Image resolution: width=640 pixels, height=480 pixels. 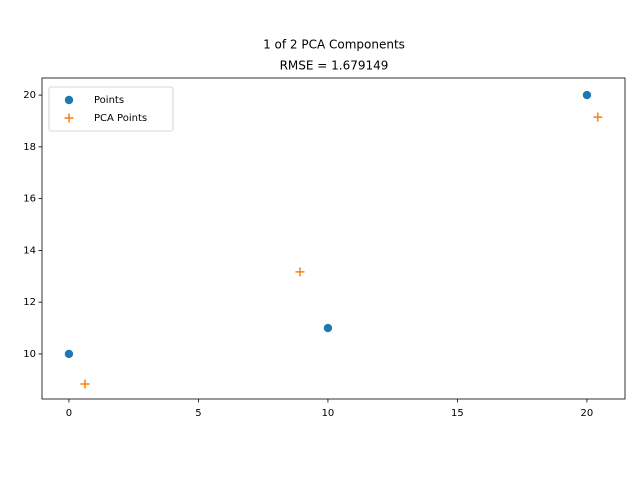 What do you see at coordinates (587, 413) in the screenshot?
I see `x-tick-label: 20` at bounding box center [587, 413].